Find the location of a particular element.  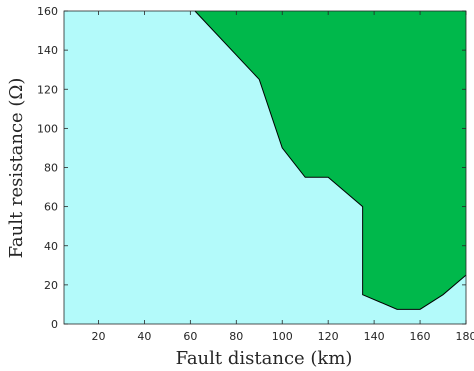

x-tick-label: 20 is located at coordinates (98, 336).